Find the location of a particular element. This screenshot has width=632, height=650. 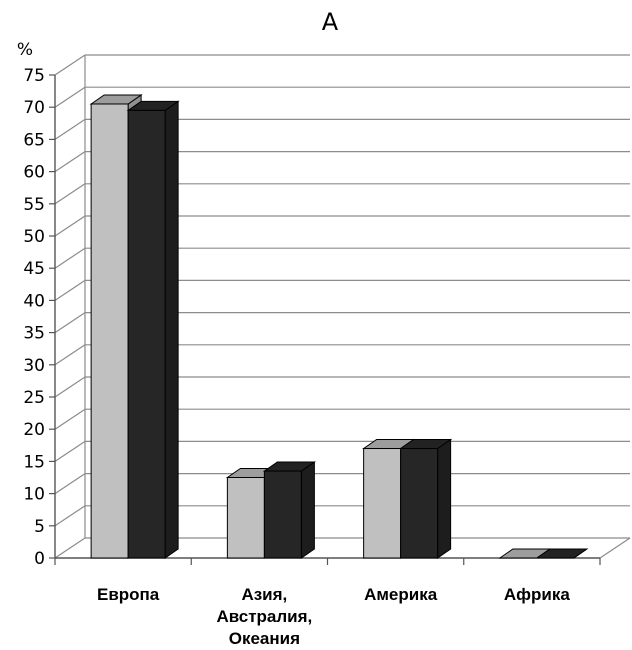

y-tick-label: 60 is located at coordinates (34, 173).